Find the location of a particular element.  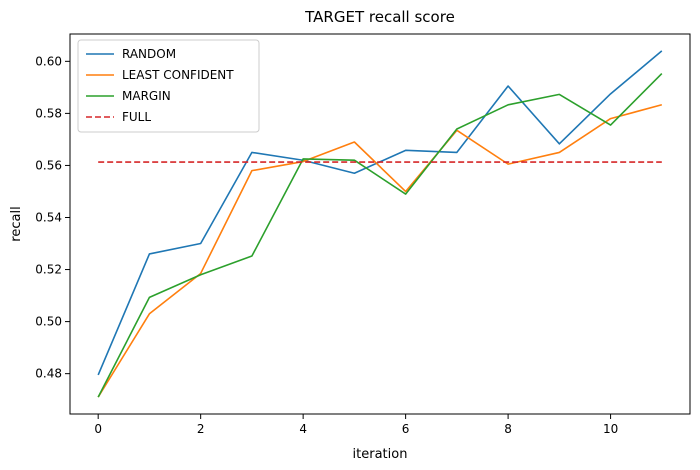

y-axis-label: recall is located at coordinates (16, 223).